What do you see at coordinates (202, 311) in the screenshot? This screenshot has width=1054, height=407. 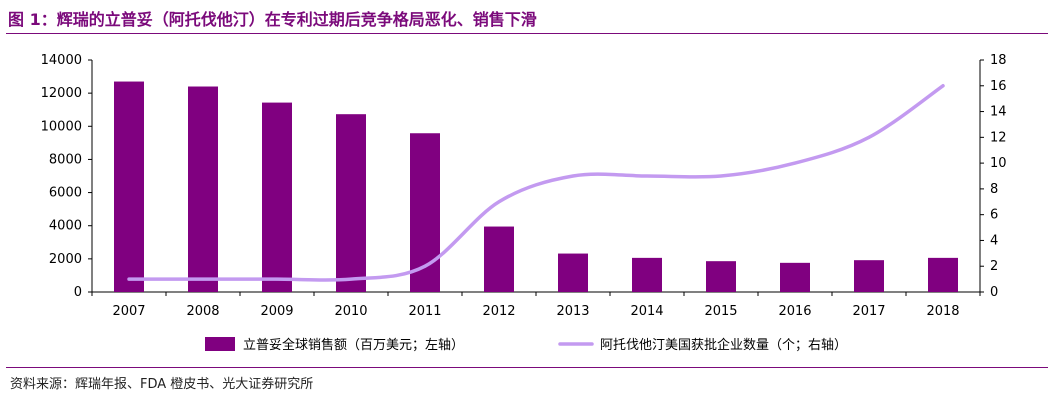 I see `x-tick-label: 2008` at bounding box center [202, 311].